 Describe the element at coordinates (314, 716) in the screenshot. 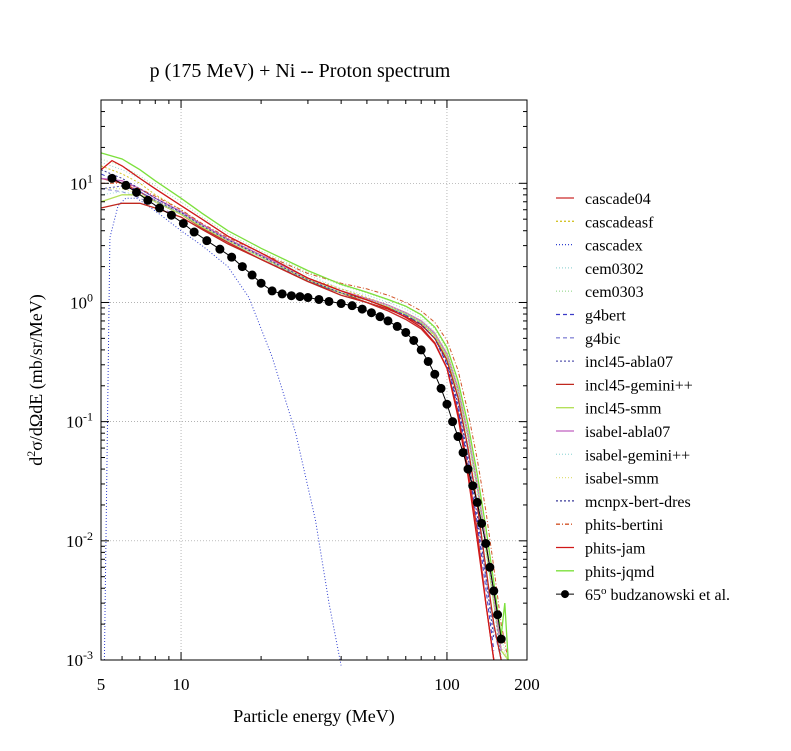

I see `x-axis-label: Particle energy (MeV)` at that location.